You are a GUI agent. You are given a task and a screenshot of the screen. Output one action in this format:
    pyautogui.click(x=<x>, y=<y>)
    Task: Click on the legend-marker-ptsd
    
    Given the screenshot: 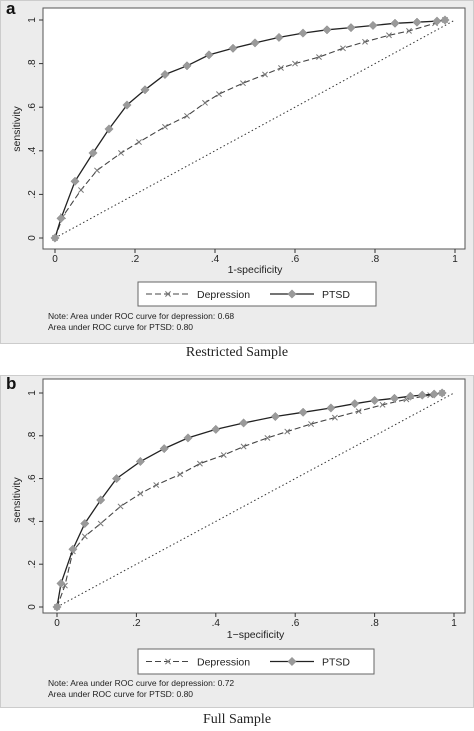 What is the action you would take?
    pyautogui.click(x=292, y=294)
    